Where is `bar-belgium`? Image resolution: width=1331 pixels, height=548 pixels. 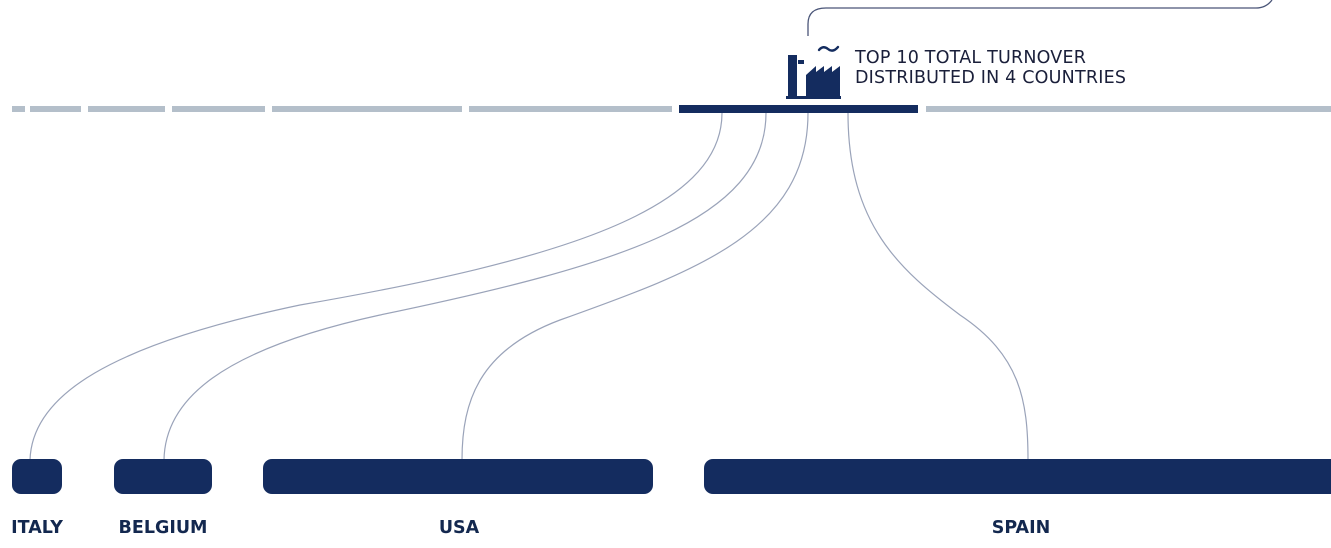
bar-belgium is located at coordinates (163, 476).